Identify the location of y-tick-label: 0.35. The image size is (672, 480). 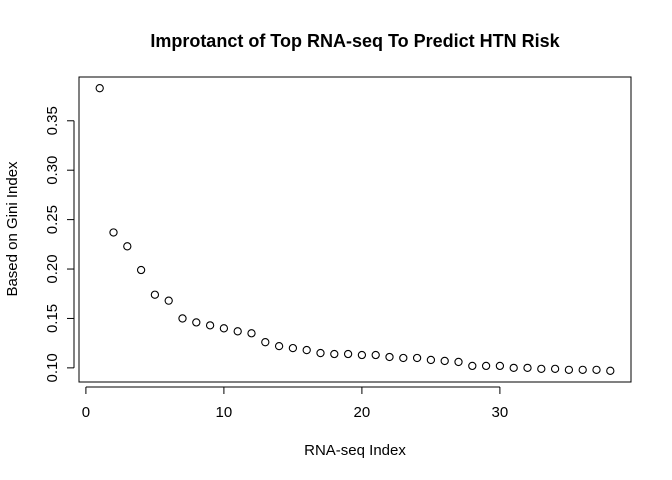
(52, 120).